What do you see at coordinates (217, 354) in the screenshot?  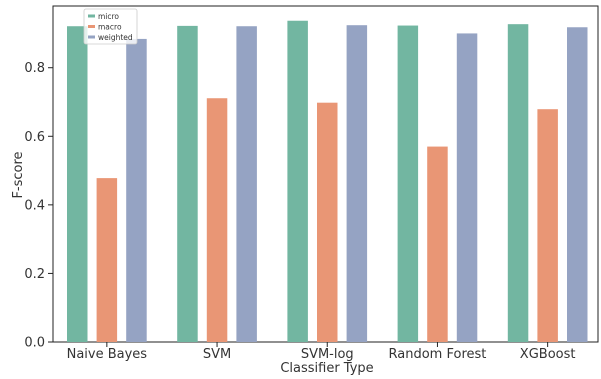 I see `x-tick-label: SVM` at bounding box center [217, 354].